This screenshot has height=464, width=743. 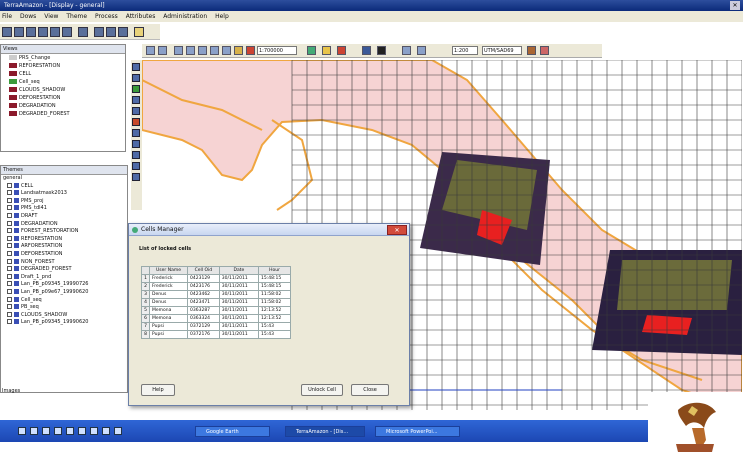 What do you see at coordinates (63, 74) in the screenshot?
I see `layer-item: CELL` at bounding box center [63, 74].